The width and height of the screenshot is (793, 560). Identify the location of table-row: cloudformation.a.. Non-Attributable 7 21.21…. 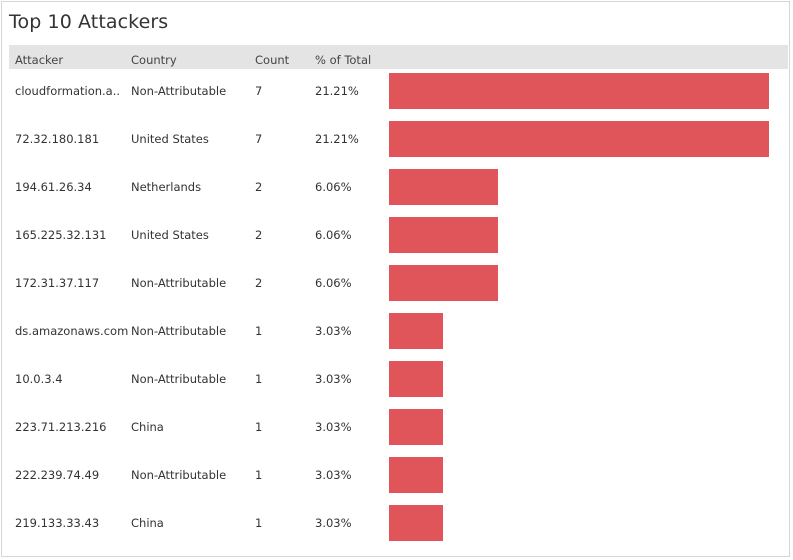
(398, 97).